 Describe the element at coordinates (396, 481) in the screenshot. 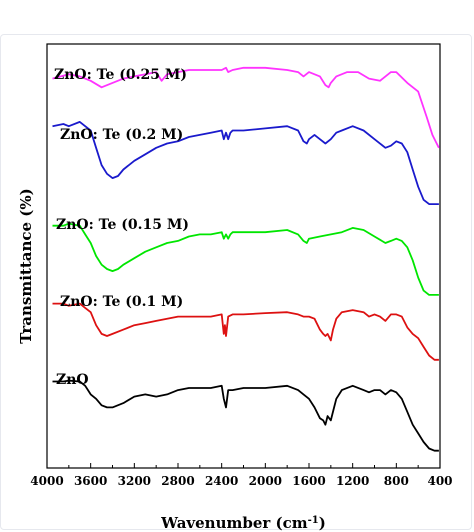

I see `x-tick-label: 800` at that location.